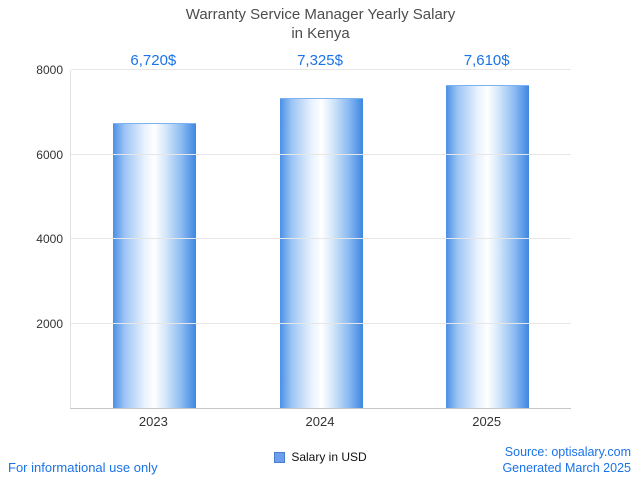  Describe the element at coordinates (321, 252) in the screenshot. I see `bar-2024` at that location.